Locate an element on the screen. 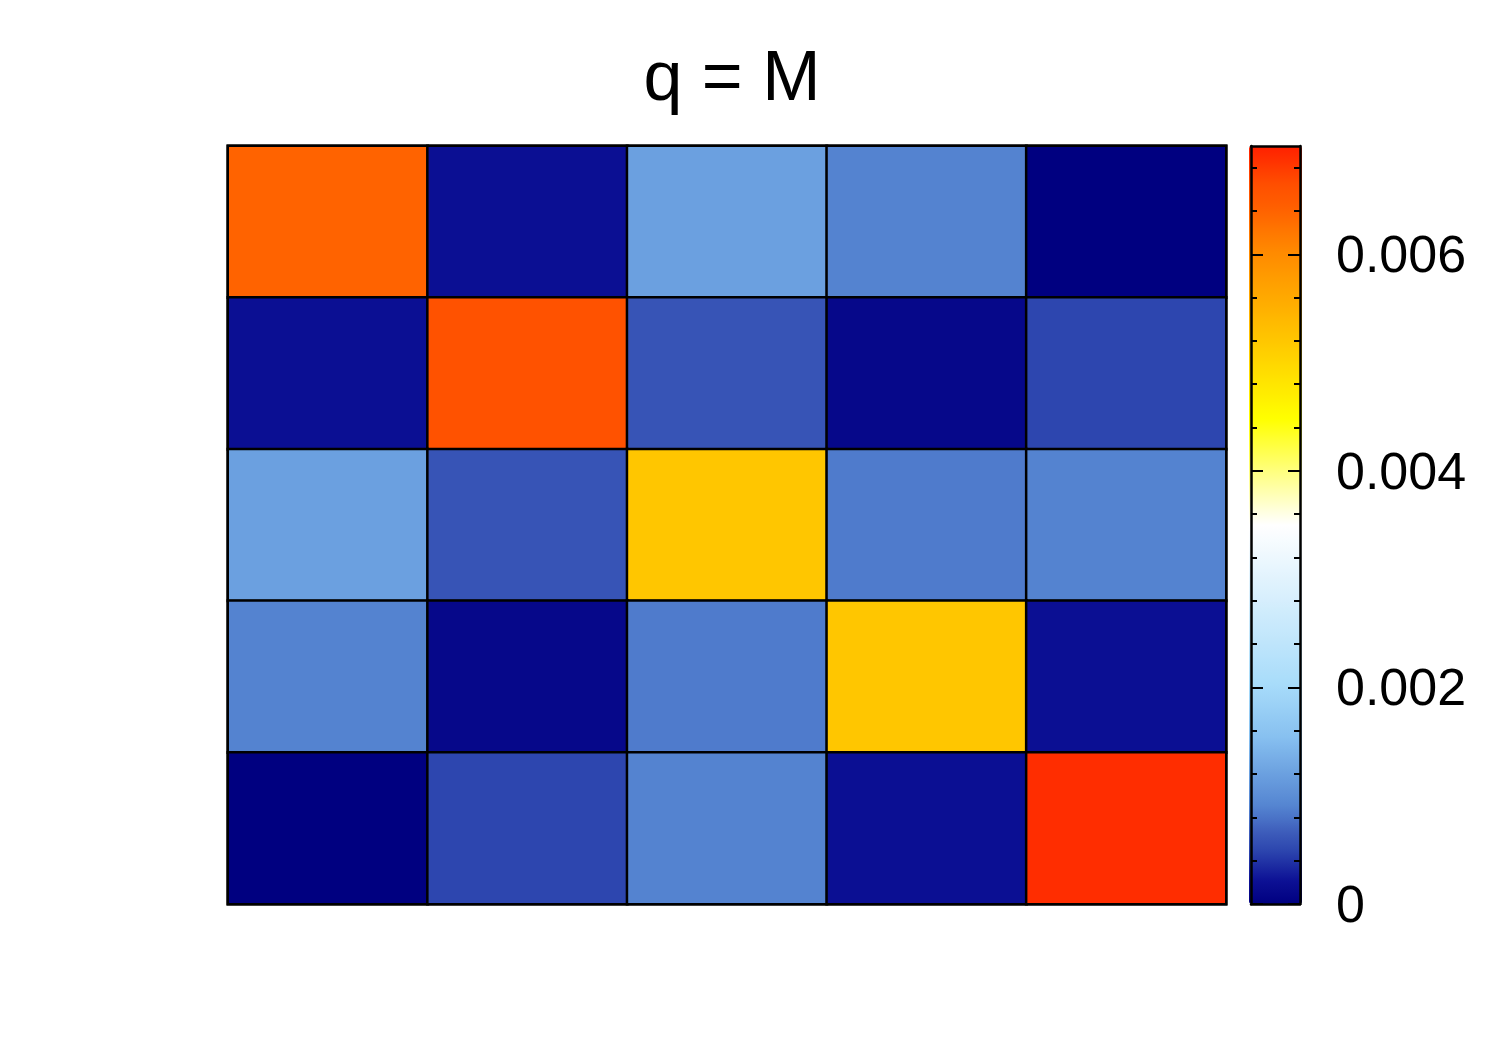  color-bar-label: 0.004 is located at coordinates (1401, 470).